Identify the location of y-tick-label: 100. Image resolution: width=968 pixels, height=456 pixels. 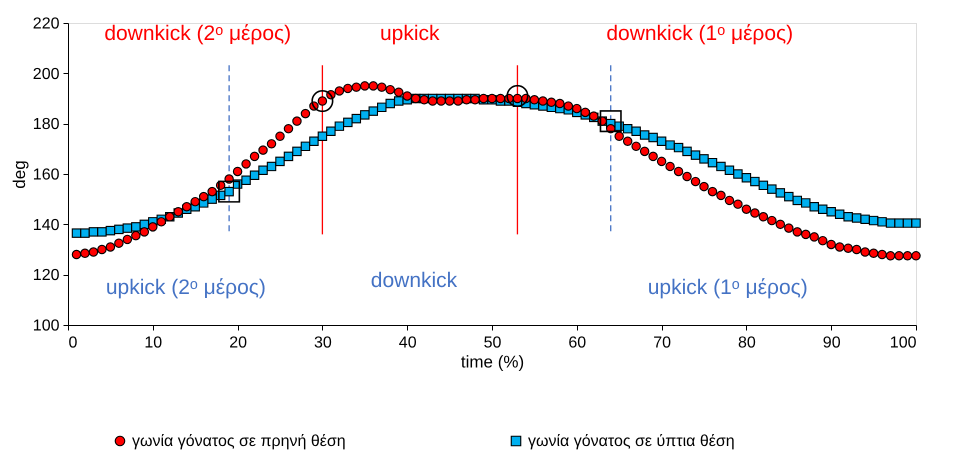
(46, 326).